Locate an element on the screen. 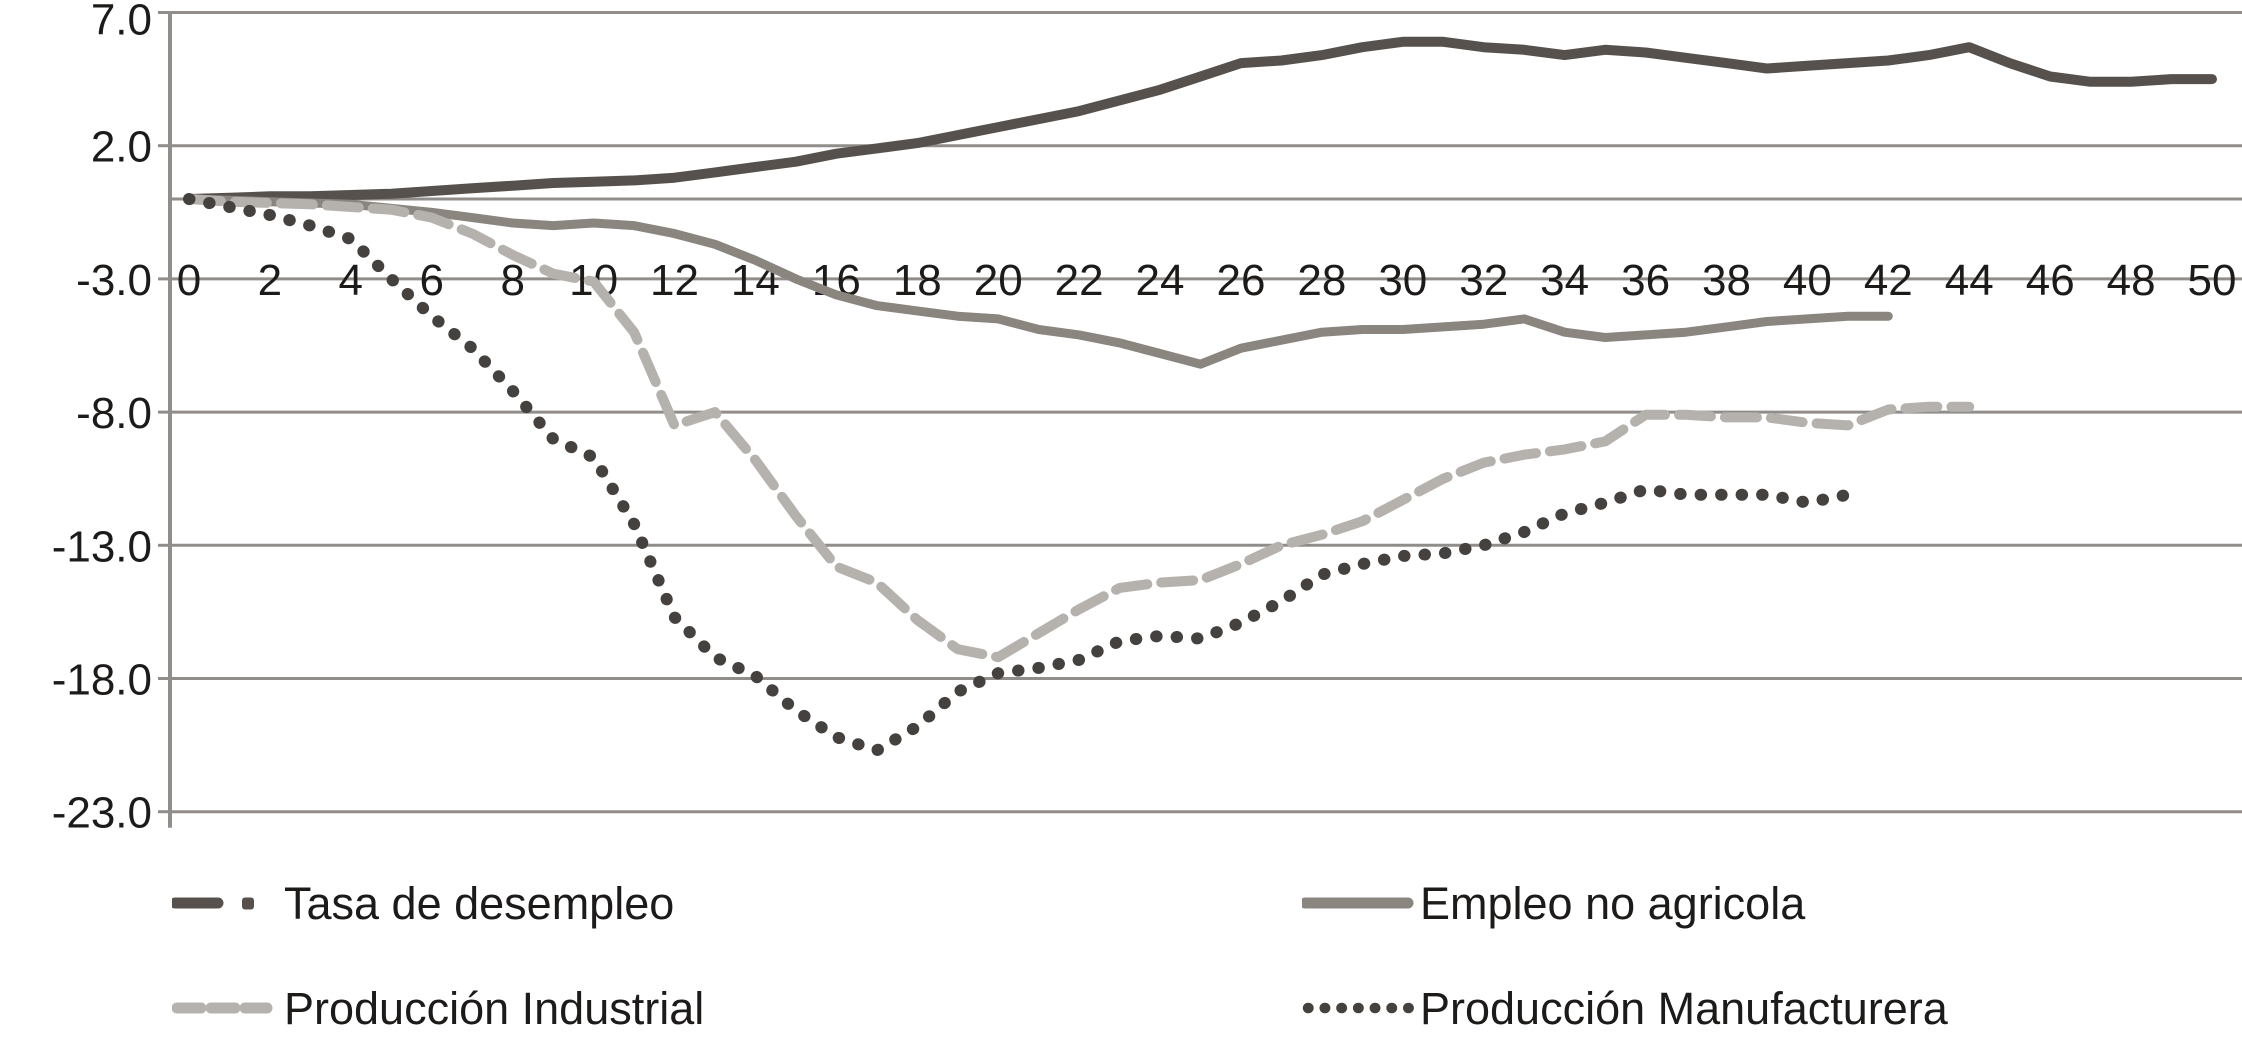 The width and height of the screenshot is (2242, 1042). legend-label: Producción Manufacturera is located at coordinates (1684, 1008).